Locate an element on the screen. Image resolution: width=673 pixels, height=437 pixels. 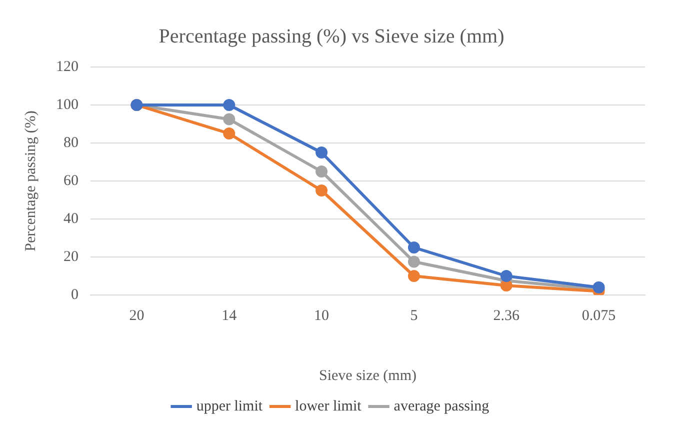
chart-title: Percentage passing (%) vs Sieve size (mm) is located at coordinates (331, 36).